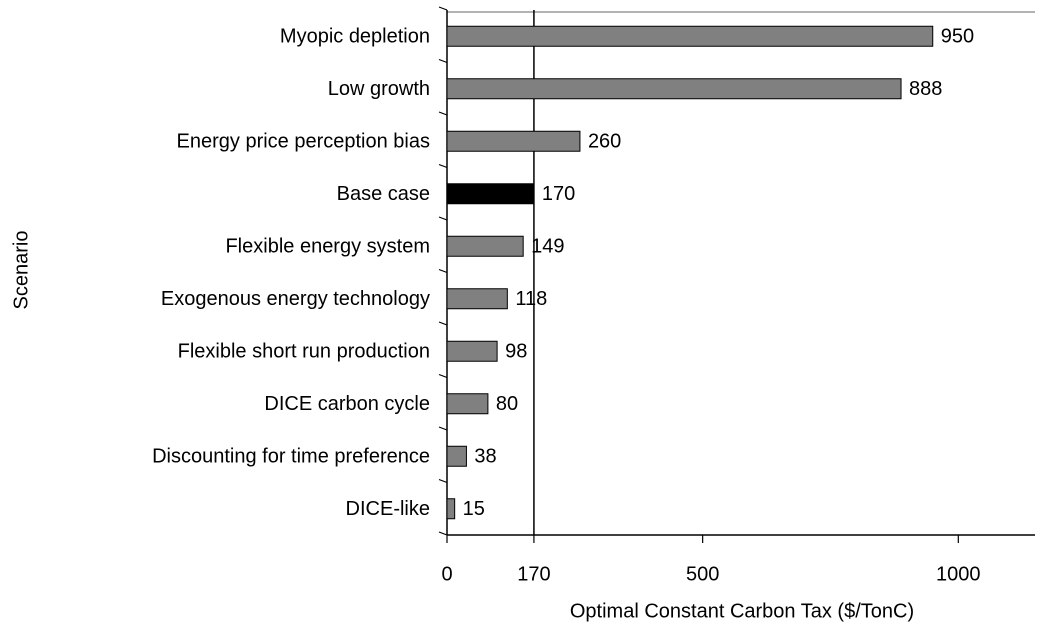 The height and width of the screenshot is (635, 1038). What do you see at coordinates (304, 352) in the screenshot?
I see `y-tick-label: Flexible short run production` at bounding box center [304, 352].